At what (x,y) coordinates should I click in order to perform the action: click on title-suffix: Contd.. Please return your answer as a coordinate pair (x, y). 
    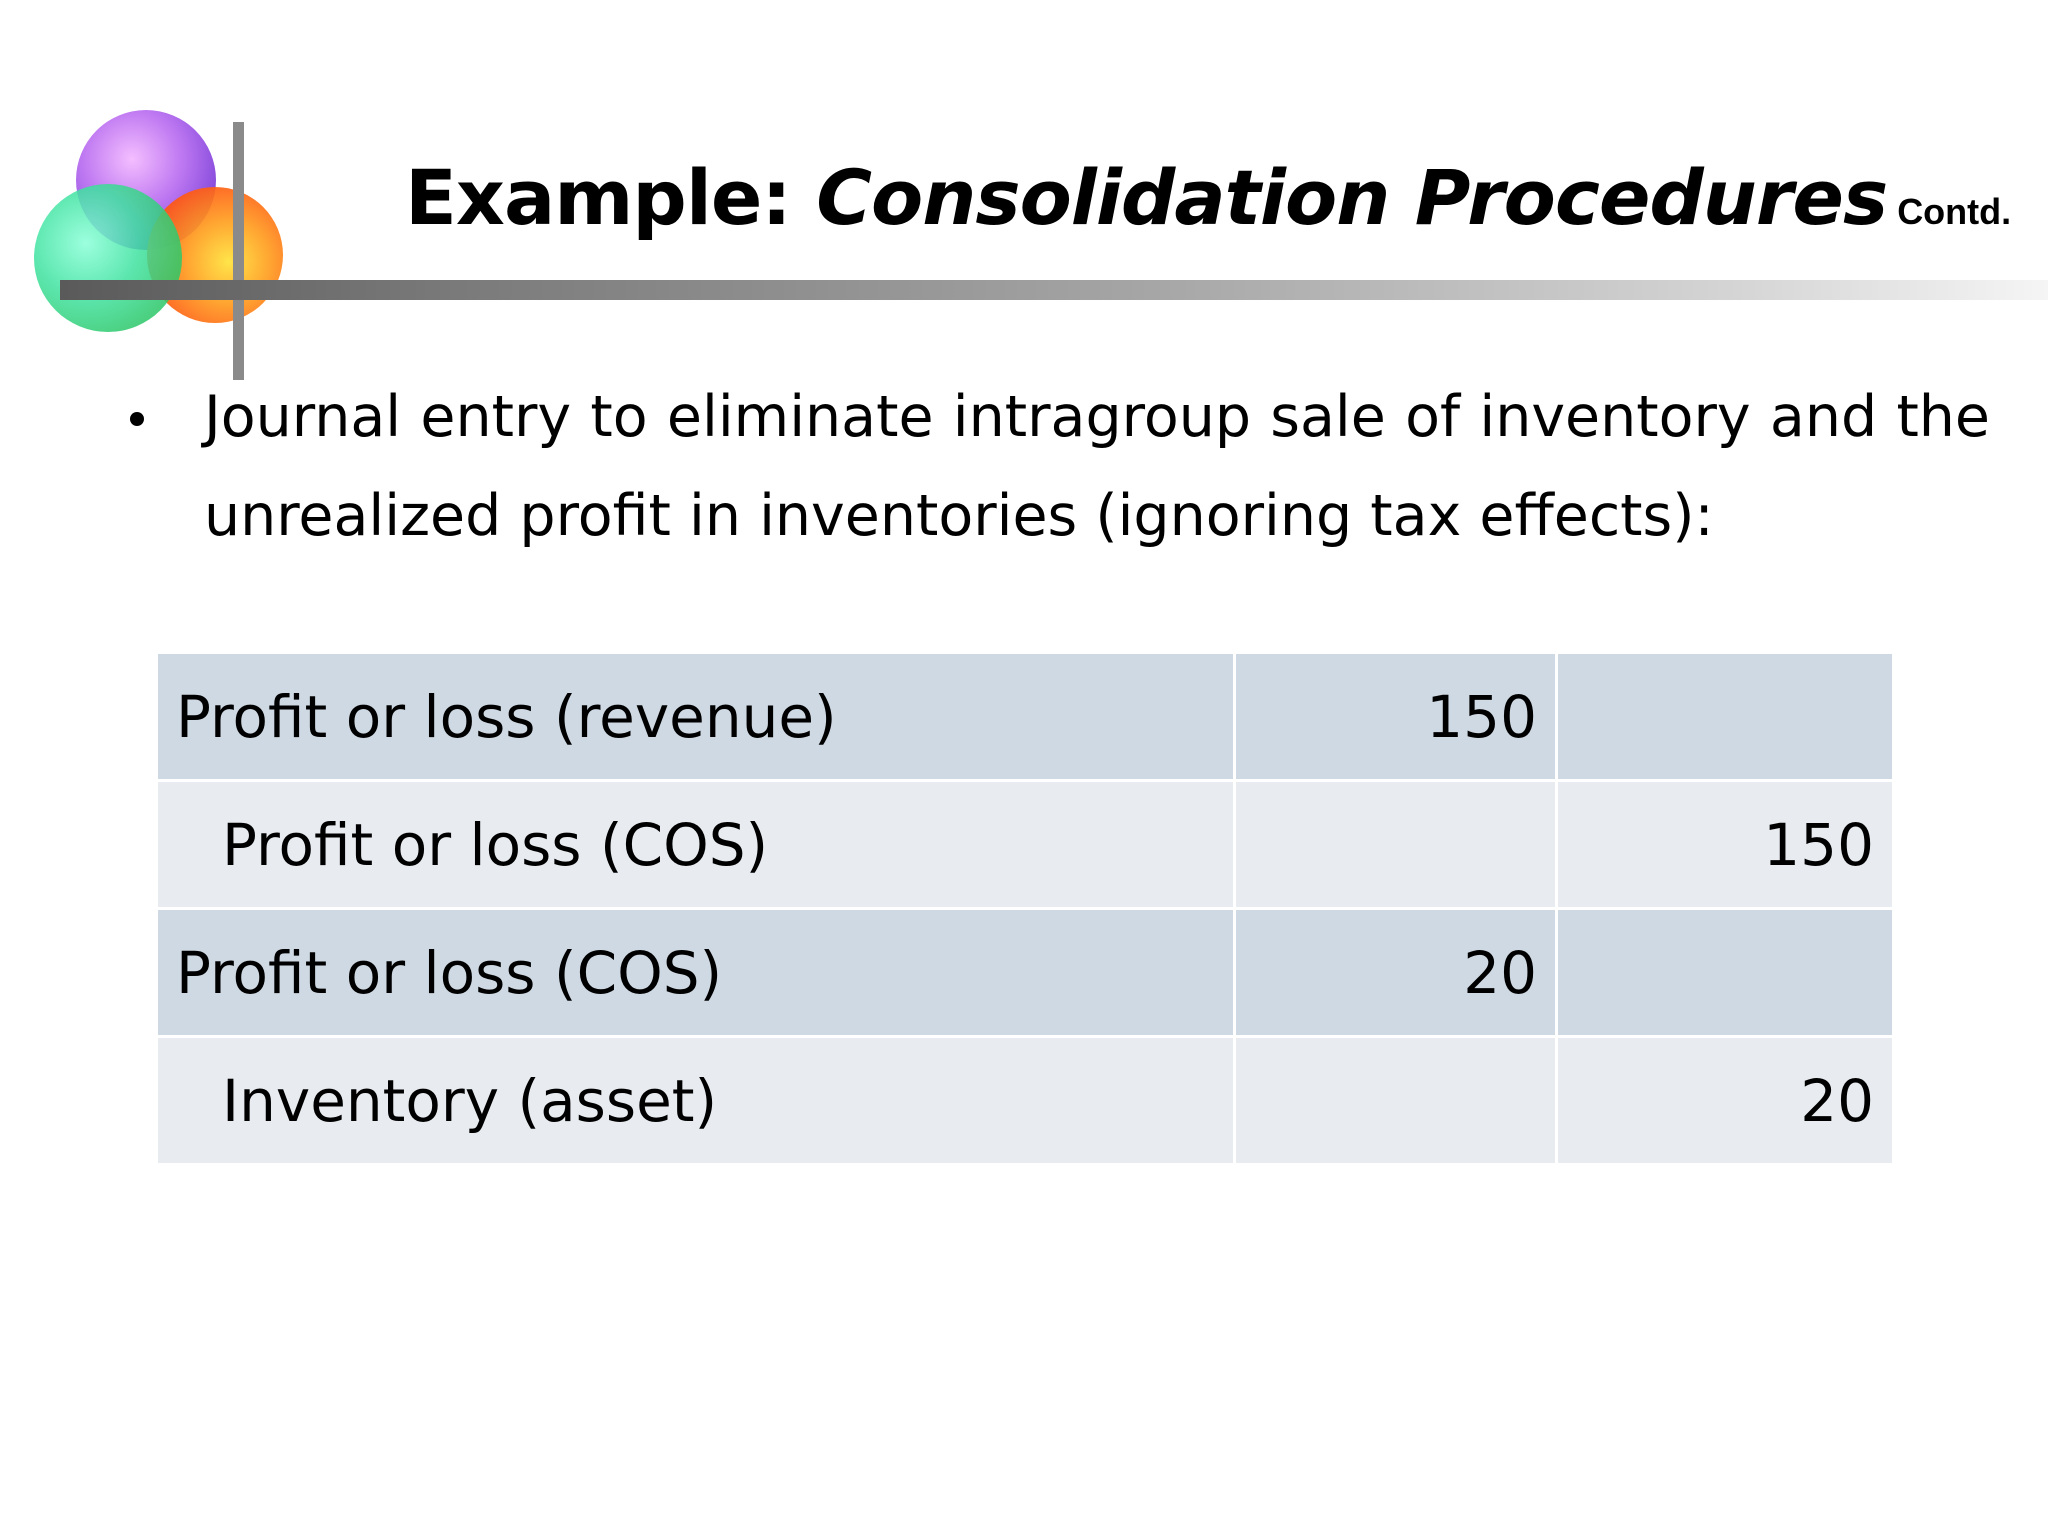
    Looking at the image, I should click on (1954, 211).